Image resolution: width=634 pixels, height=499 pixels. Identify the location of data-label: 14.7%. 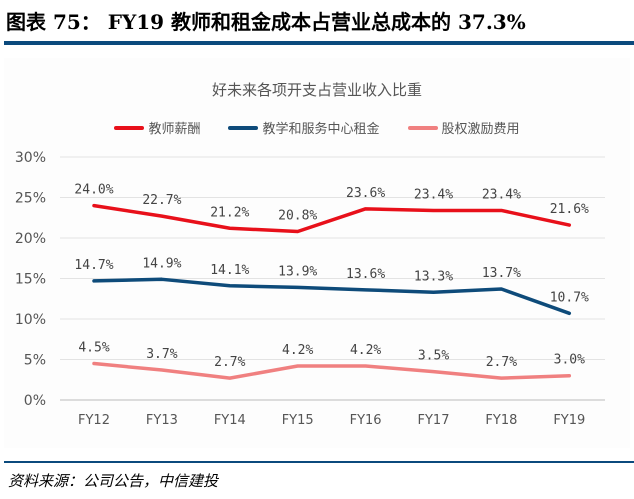
(93, 265).